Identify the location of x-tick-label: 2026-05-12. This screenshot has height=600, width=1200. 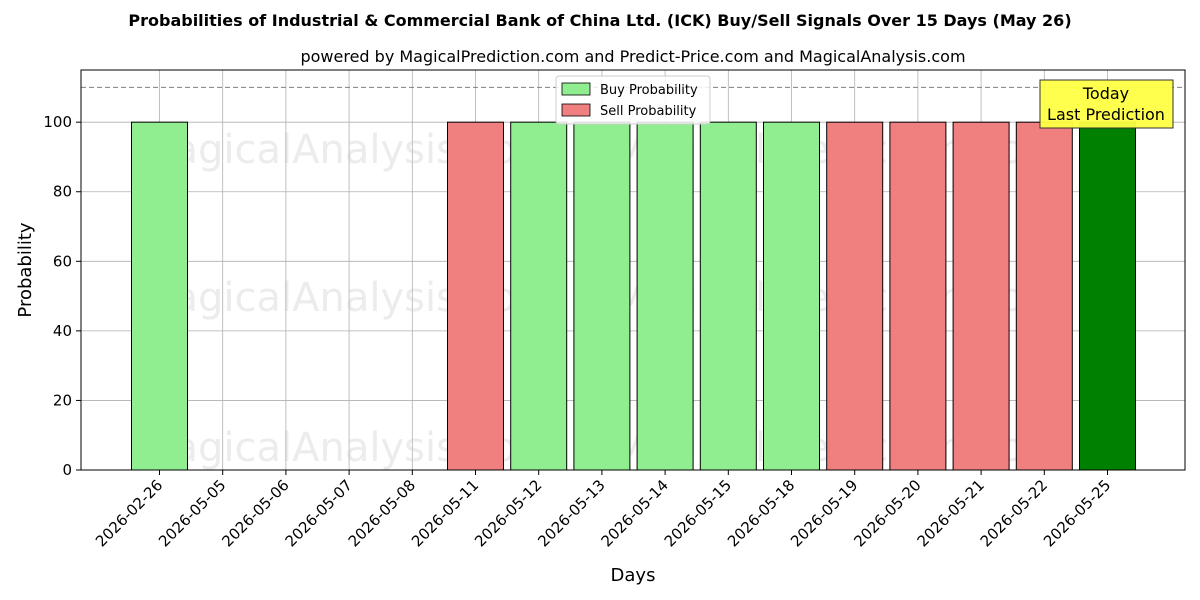
(508, 513).